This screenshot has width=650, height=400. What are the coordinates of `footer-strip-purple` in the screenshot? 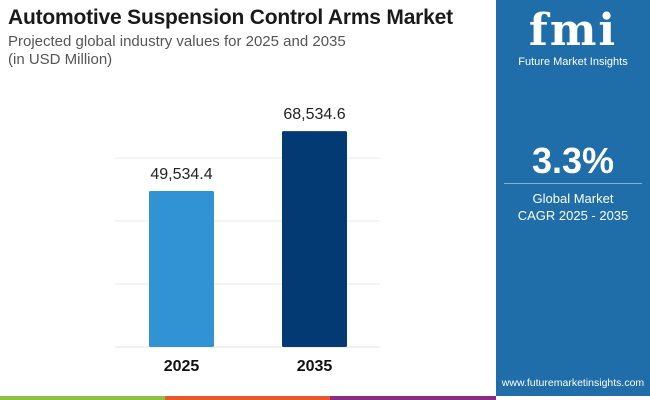 It's located at (413, 398).